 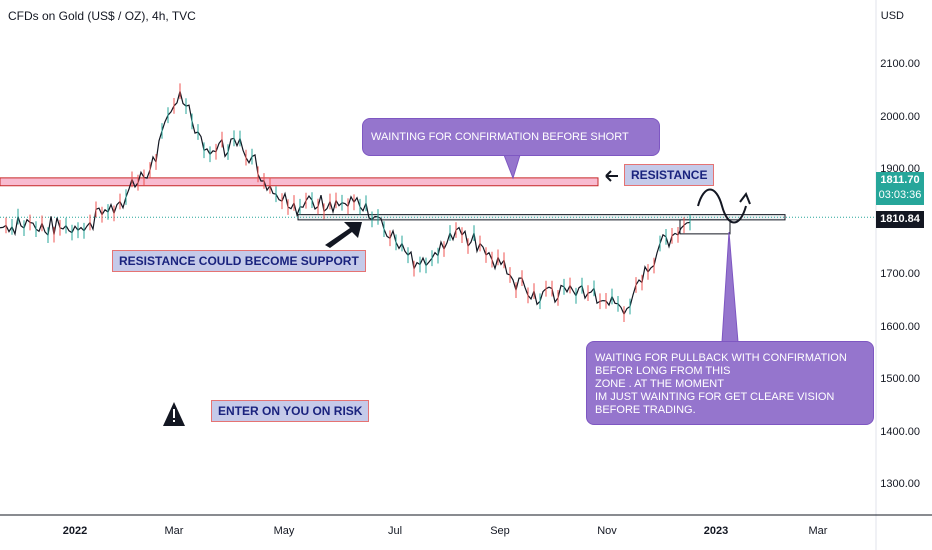 I want to click on last-price-tag: 1811.70 03:03:36, so click(x=900, y=188).